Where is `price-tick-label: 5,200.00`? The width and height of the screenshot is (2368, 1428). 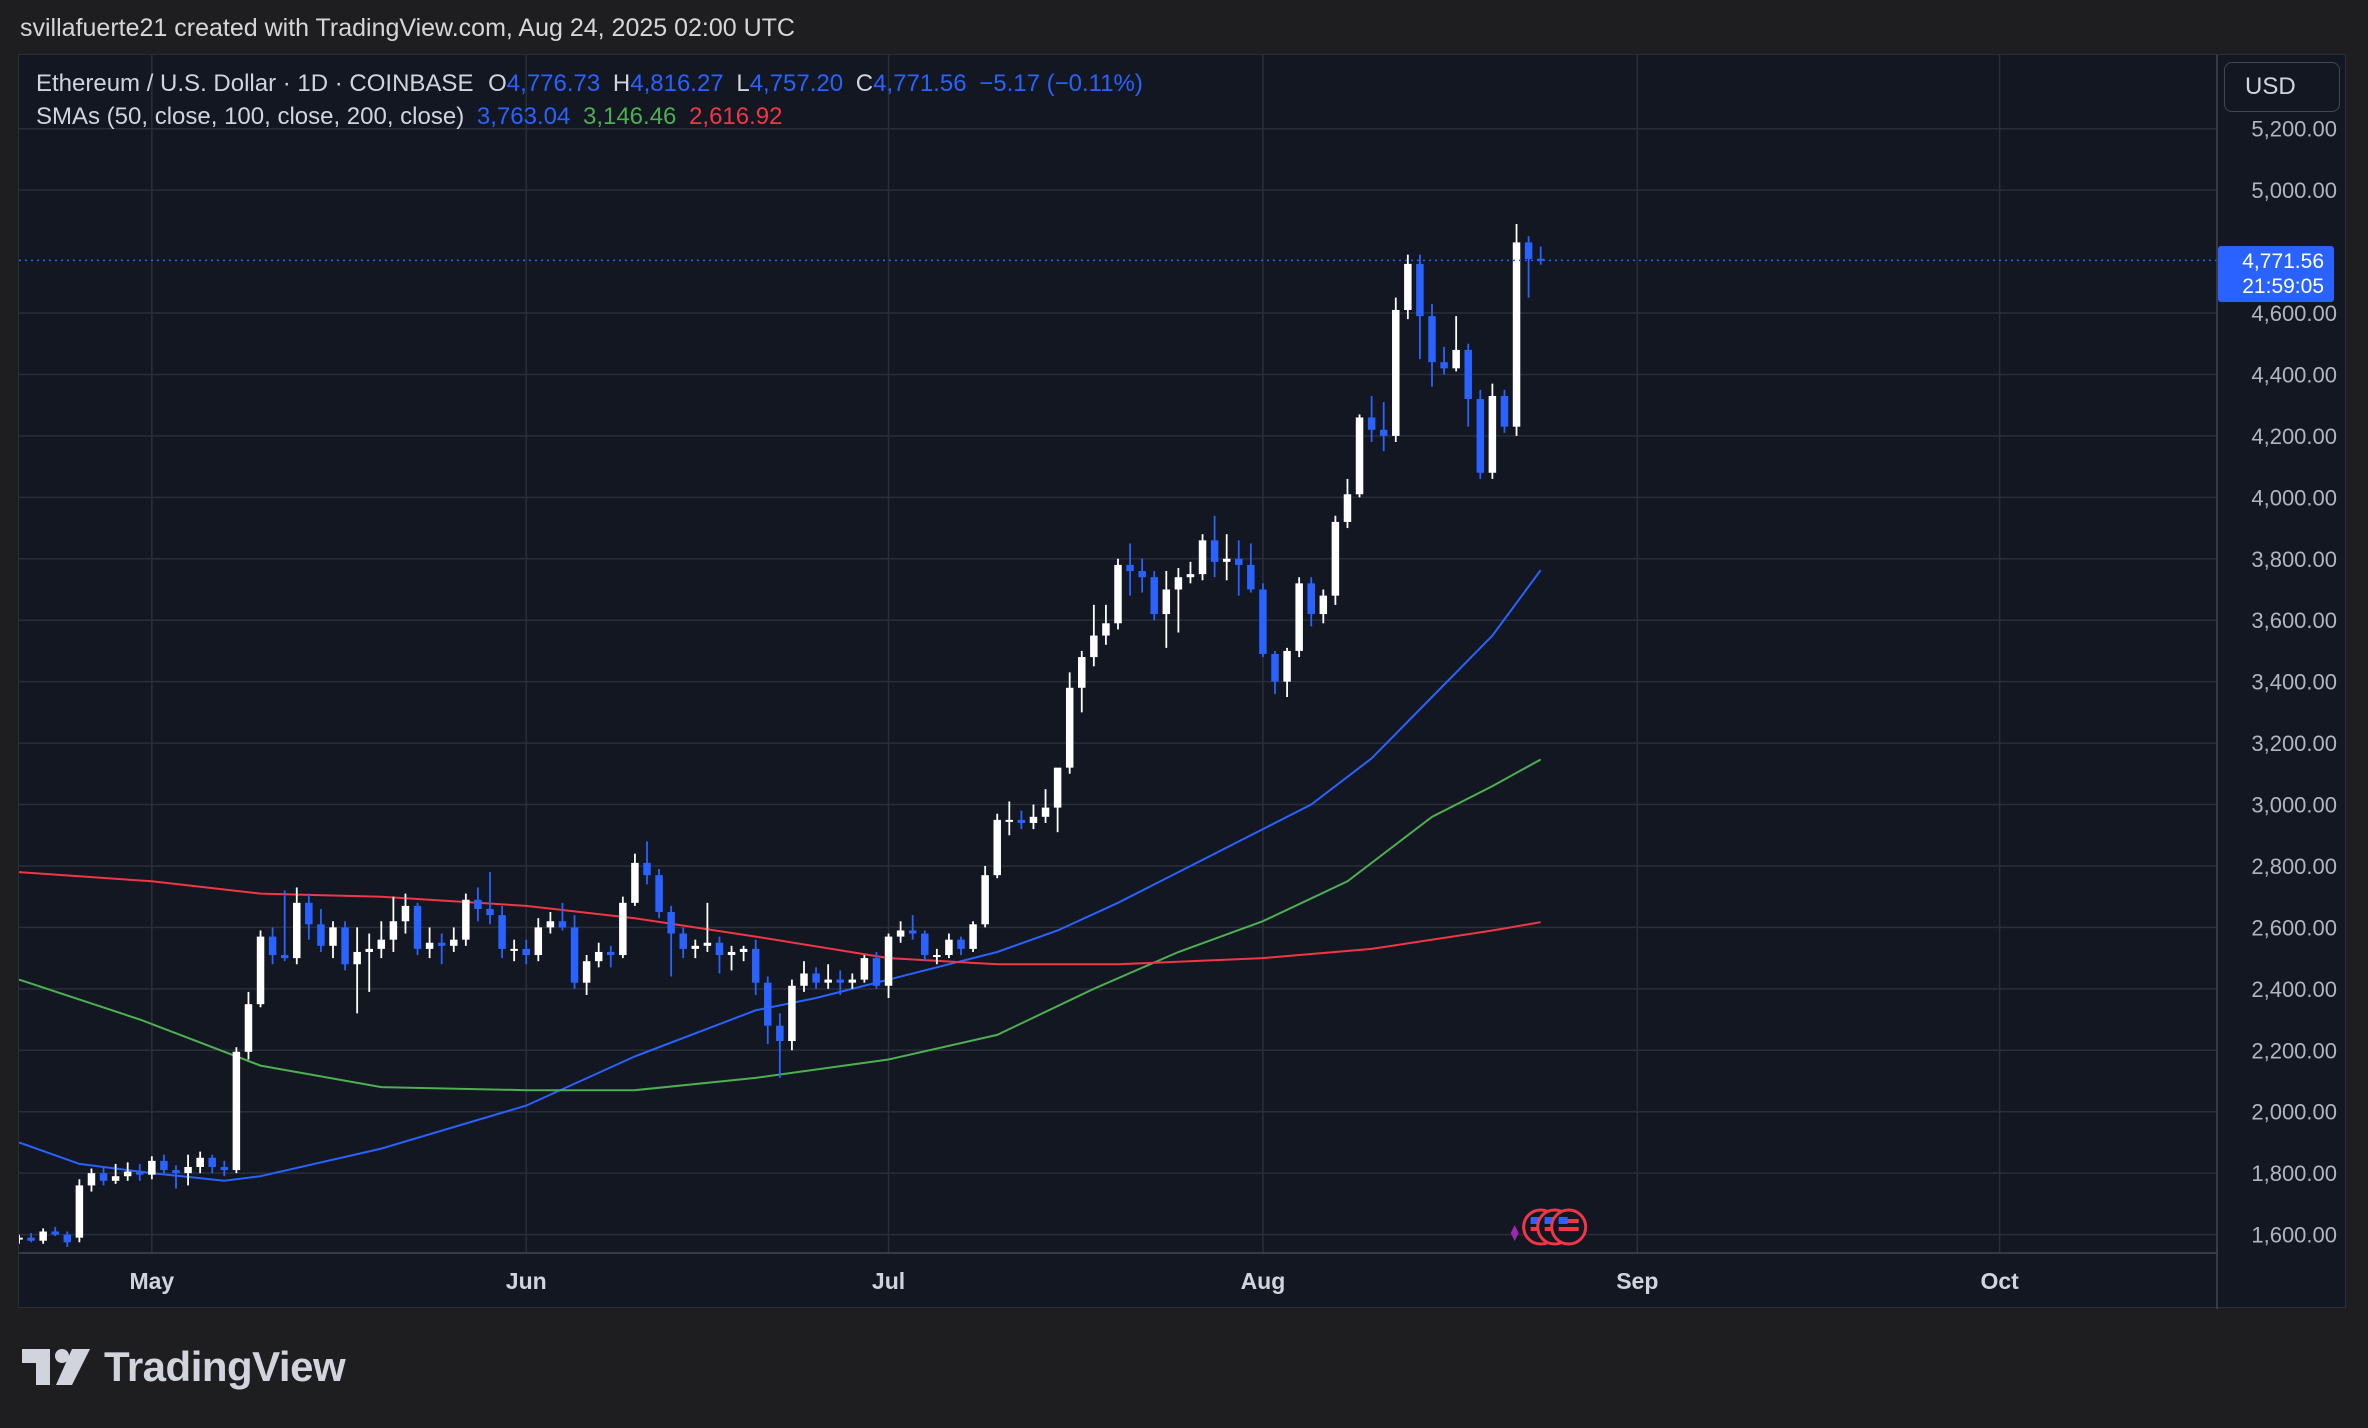 price-tick-label: 5,200.00 is located at coordinates (2294, 129).